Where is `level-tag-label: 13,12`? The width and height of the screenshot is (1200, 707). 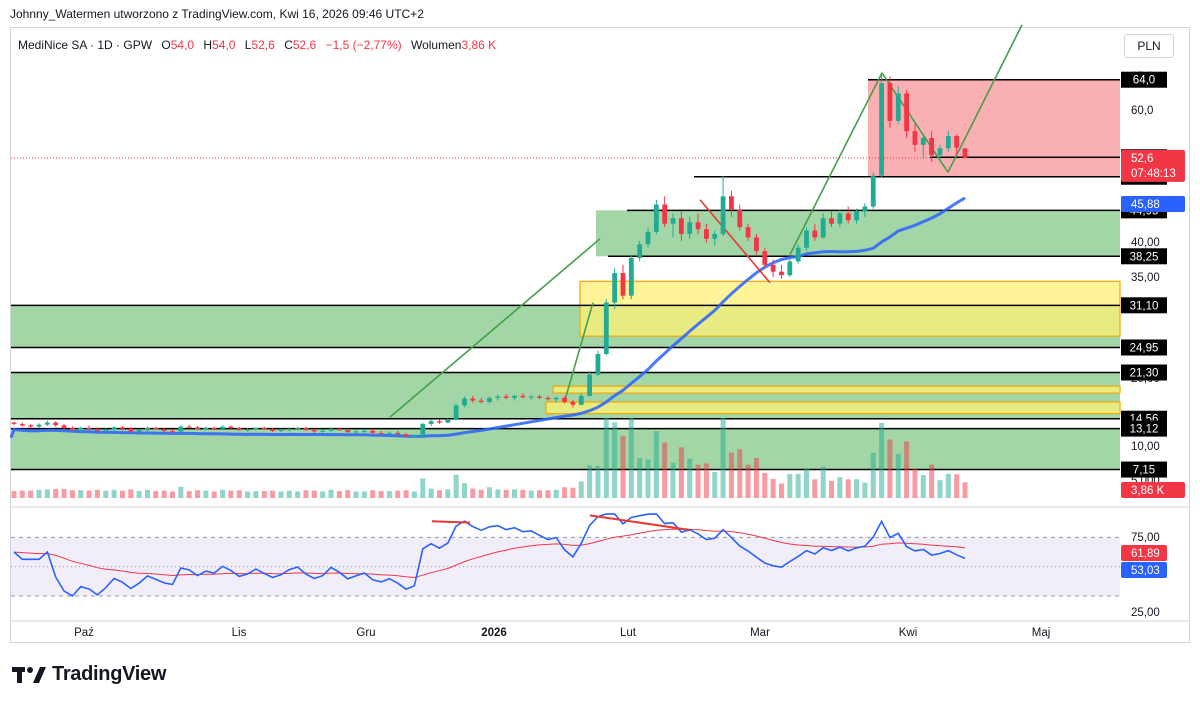
level-tag-label: 13,12 is located at coordinates (1144, 430).